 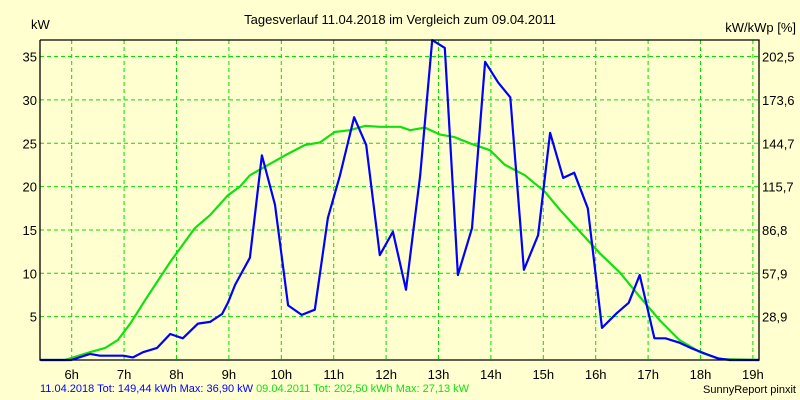 I want to click on x-tick-label: 18h, so click(x=701, y=374).